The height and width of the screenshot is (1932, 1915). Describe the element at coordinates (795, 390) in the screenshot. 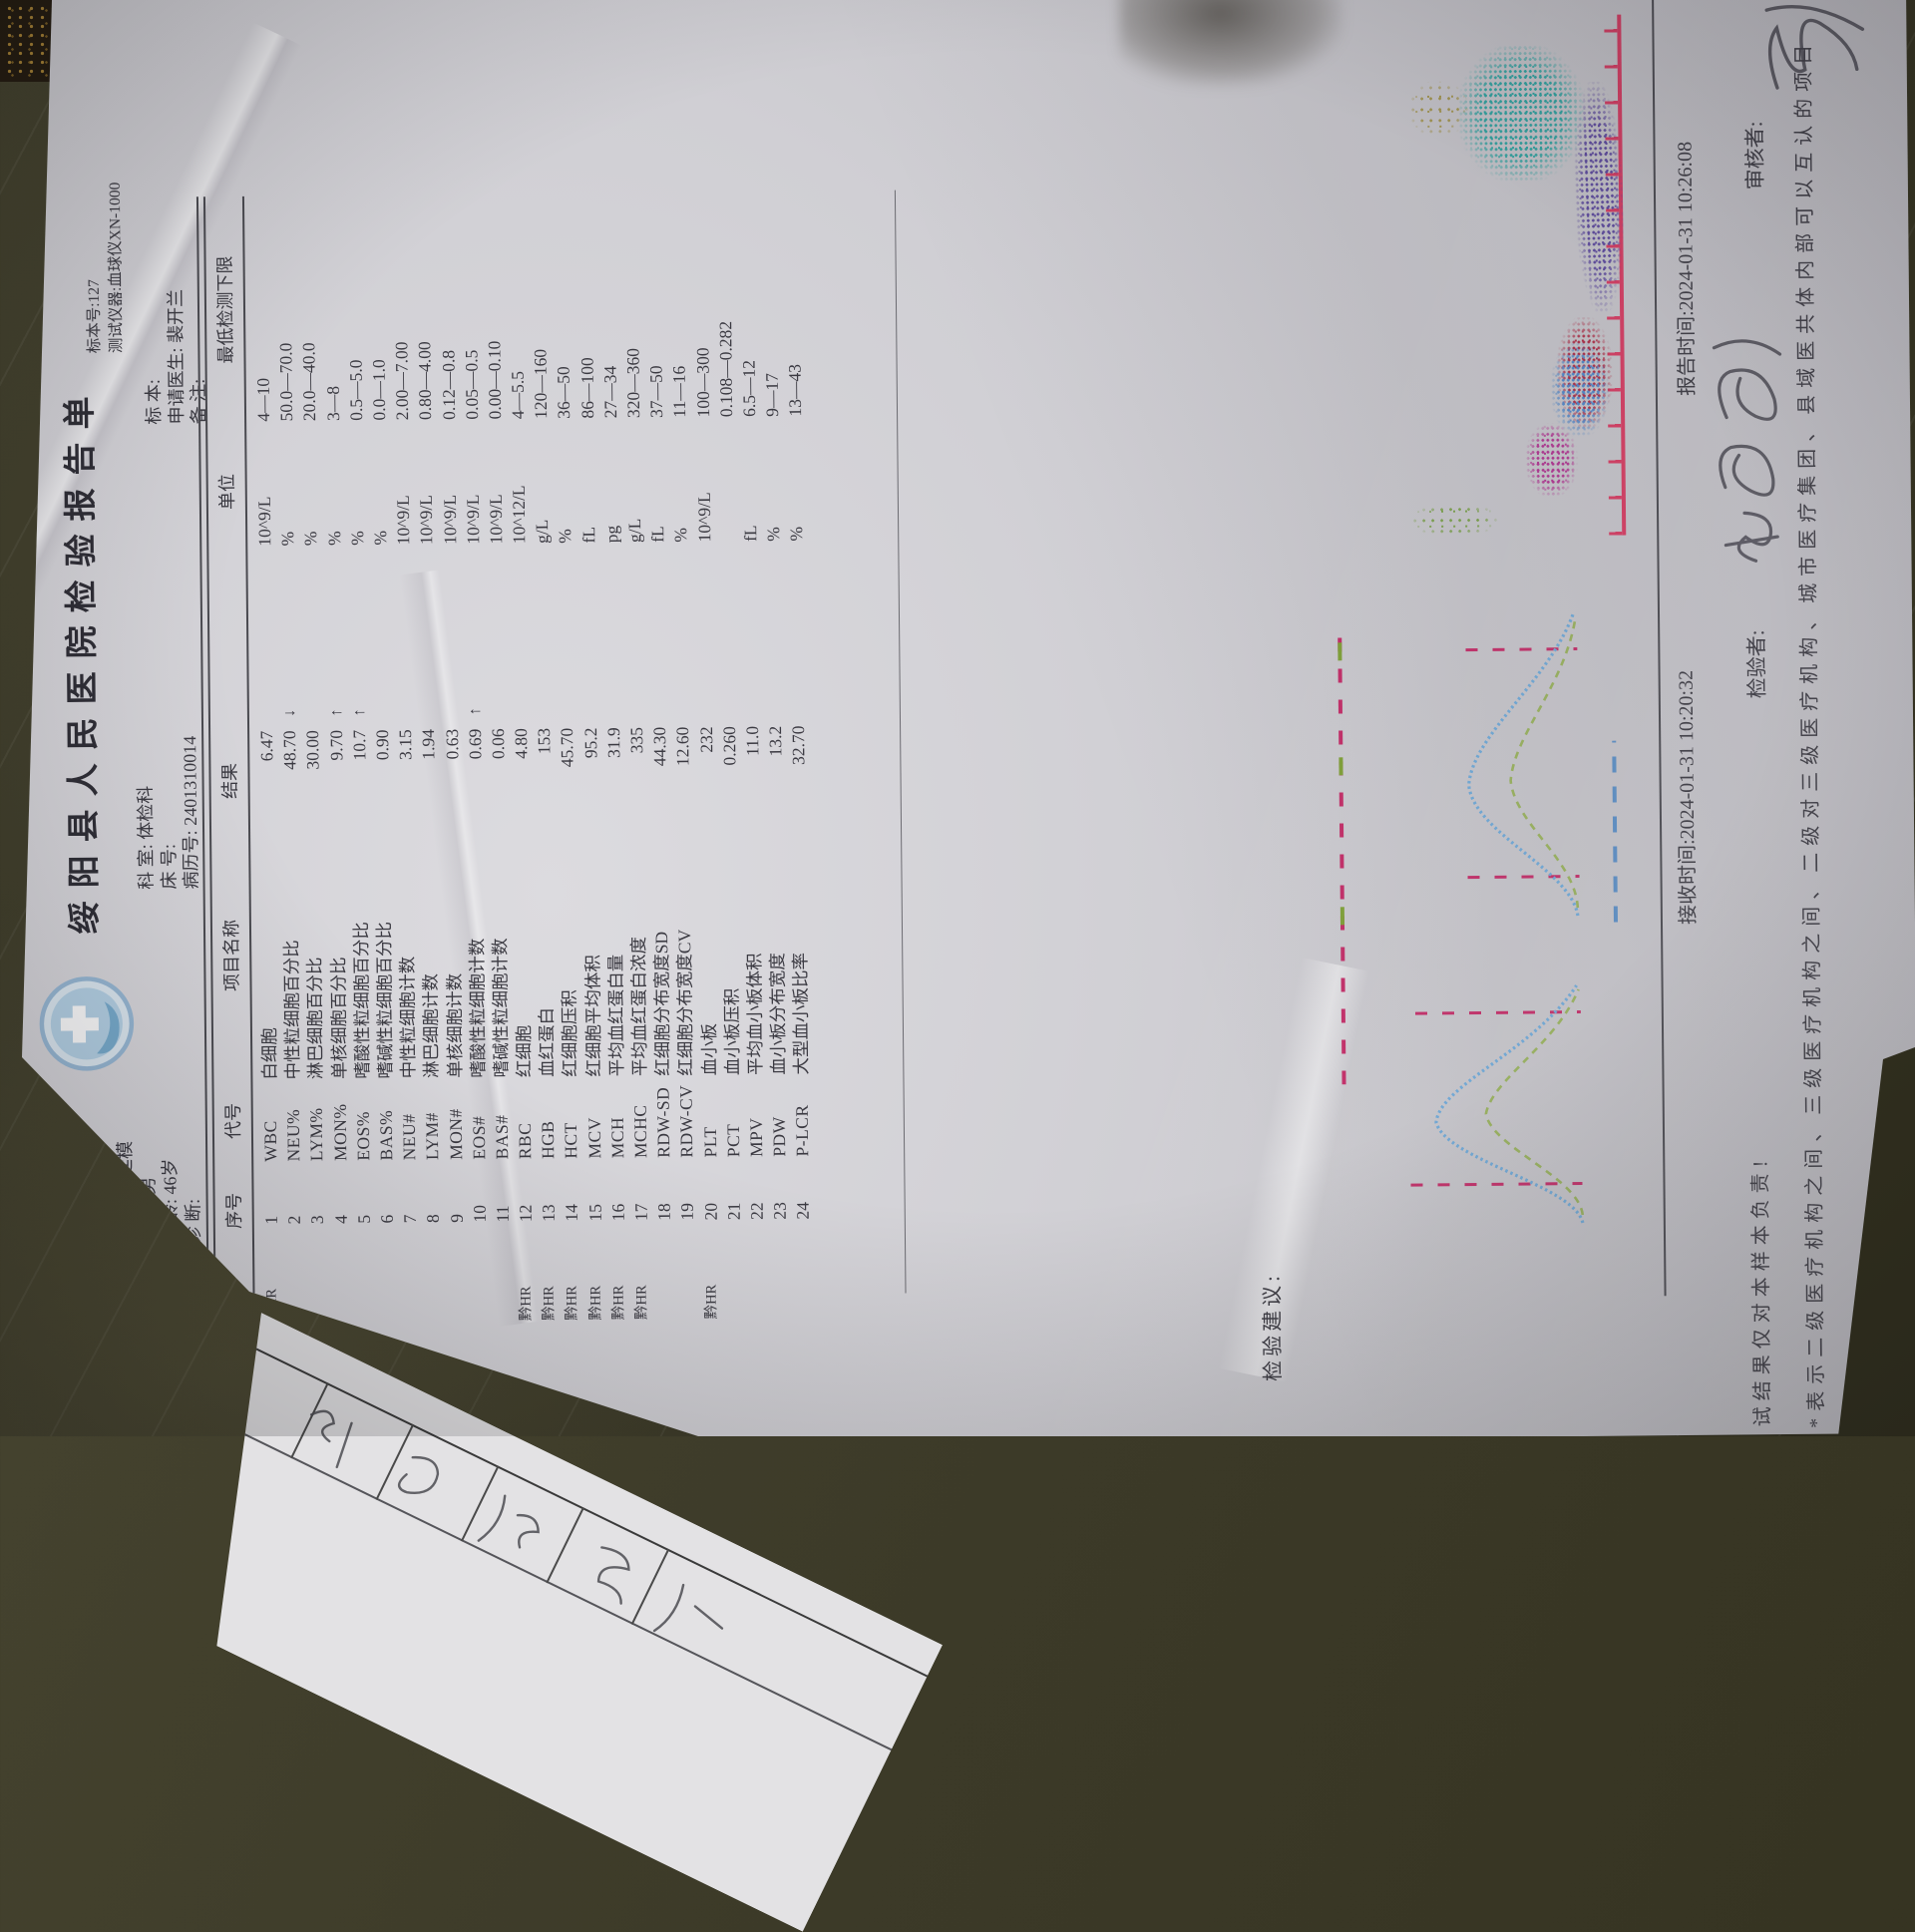

I see `row-range: 13—43` at that location.